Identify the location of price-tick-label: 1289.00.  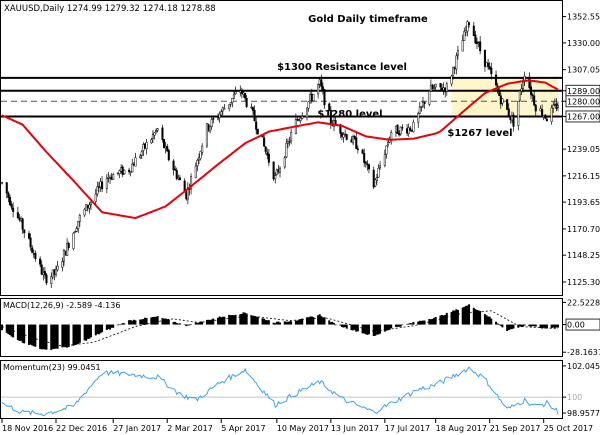
(583, 91).